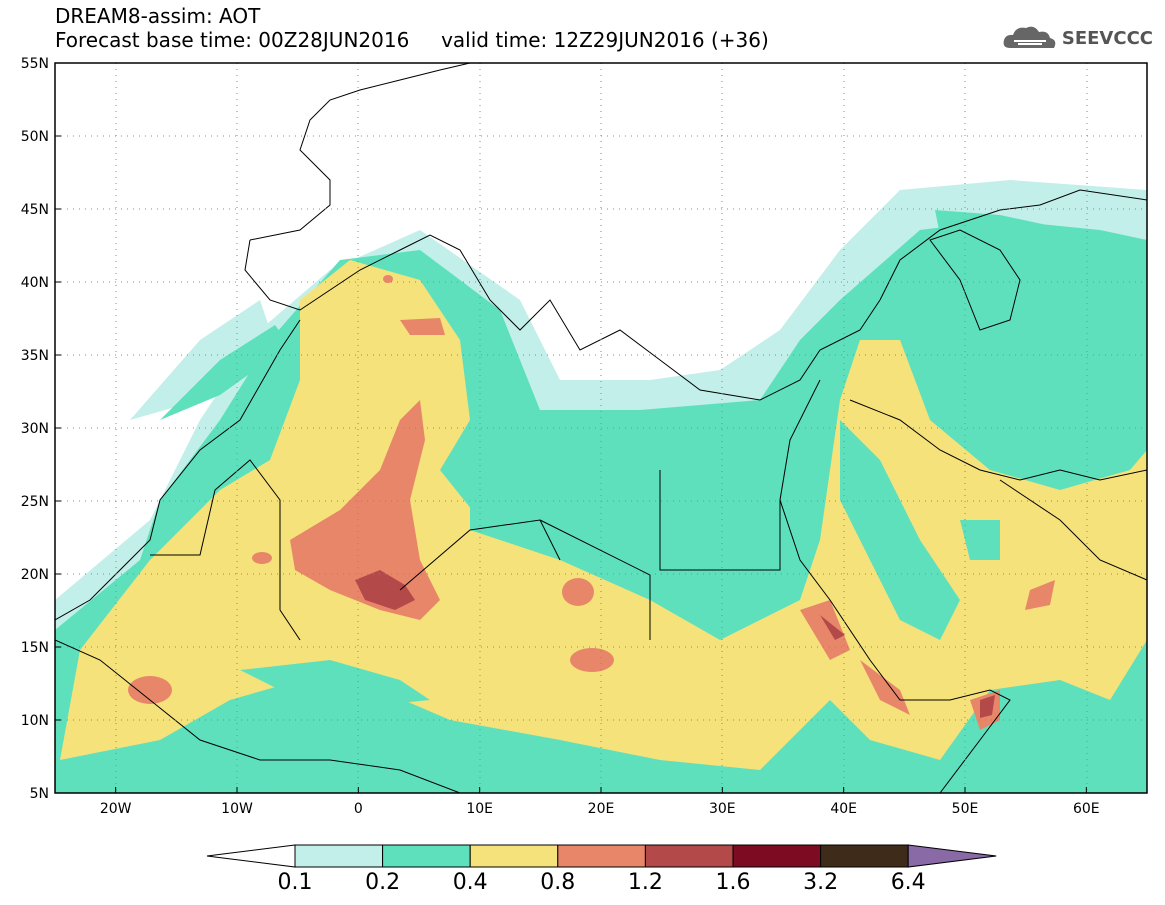  I want to click on colorbar-label: 1.6, so click(733, 882).